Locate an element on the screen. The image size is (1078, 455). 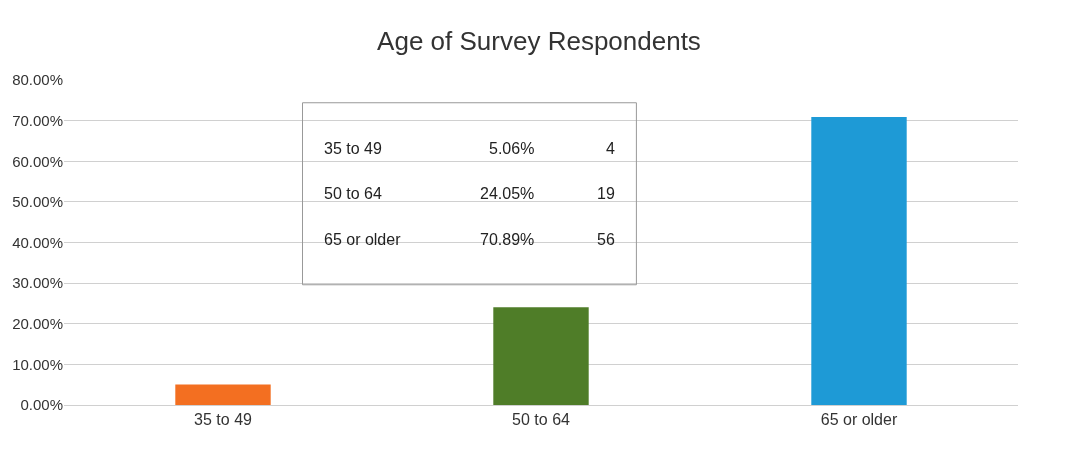
x-tick-label: 35 to 49 is located at coordinates (223, 420).